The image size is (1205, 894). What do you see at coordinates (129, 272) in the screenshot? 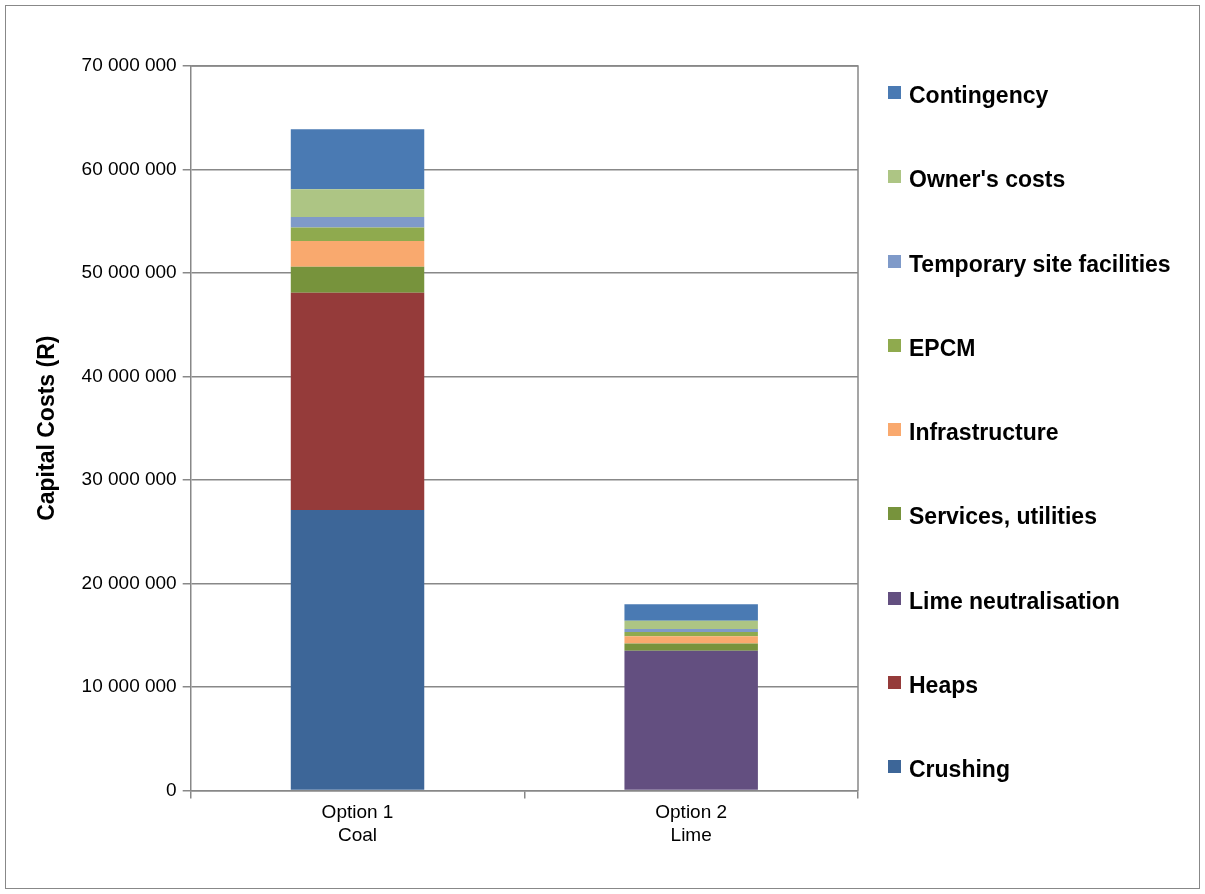
I see `y-tick-label: 50 000 000` at bounding box center [129, 272].